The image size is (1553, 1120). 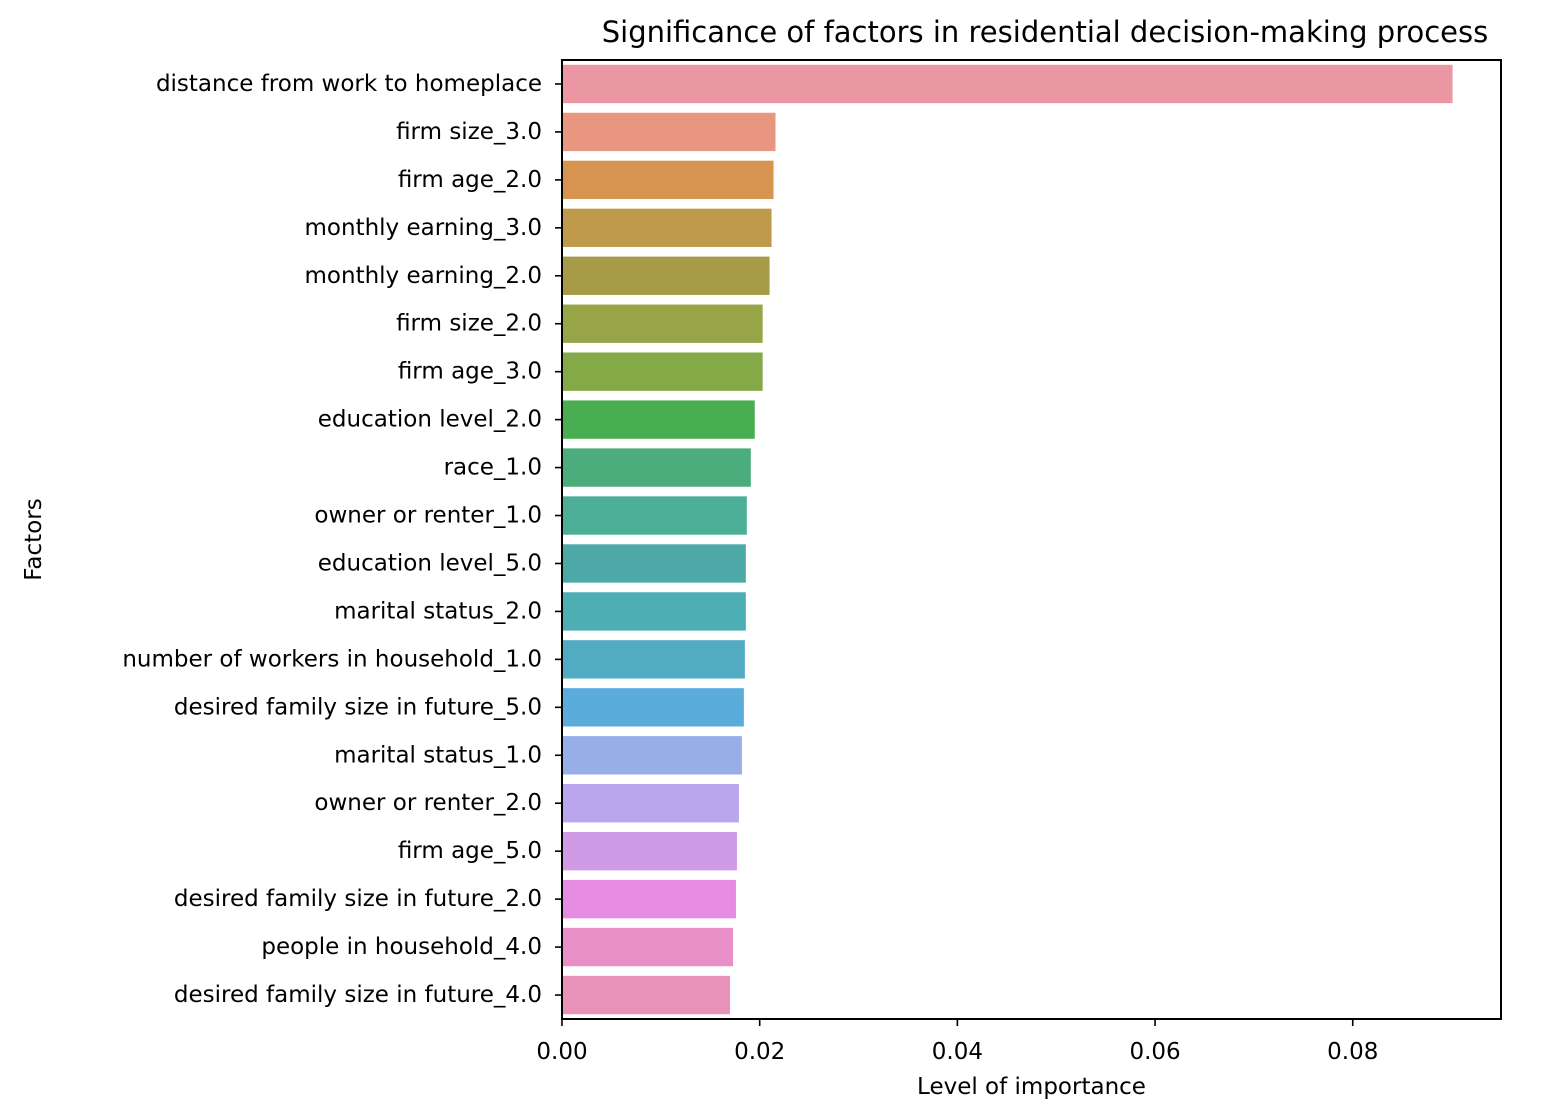 I want to click on y-tick-label: firm age_2.0, so click(x=470, y=180).